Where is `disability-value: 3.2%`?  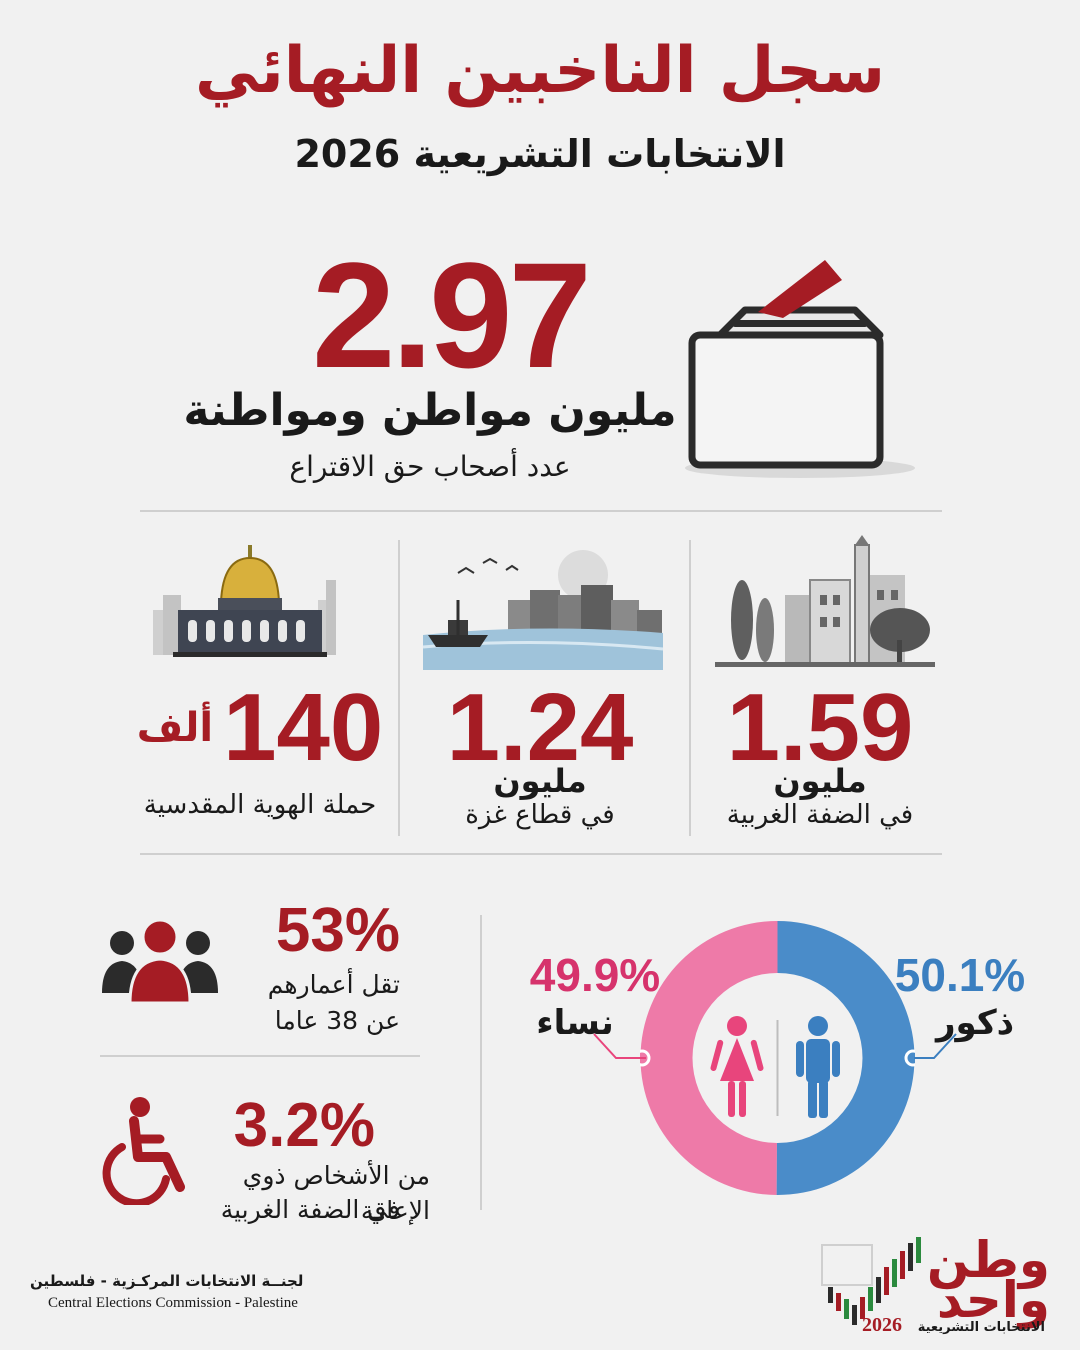 disability-value: 3.2% is located at coordinates (304, 1125).